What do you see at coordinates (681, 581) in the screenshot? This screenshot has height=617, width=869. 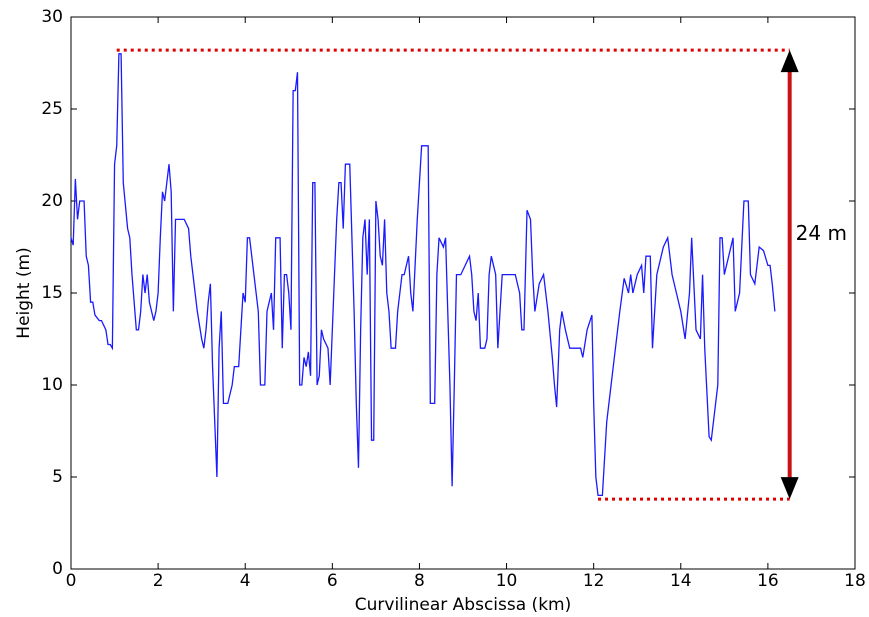 I see `x-tick-label: 14` at bounding box center [681, 581].